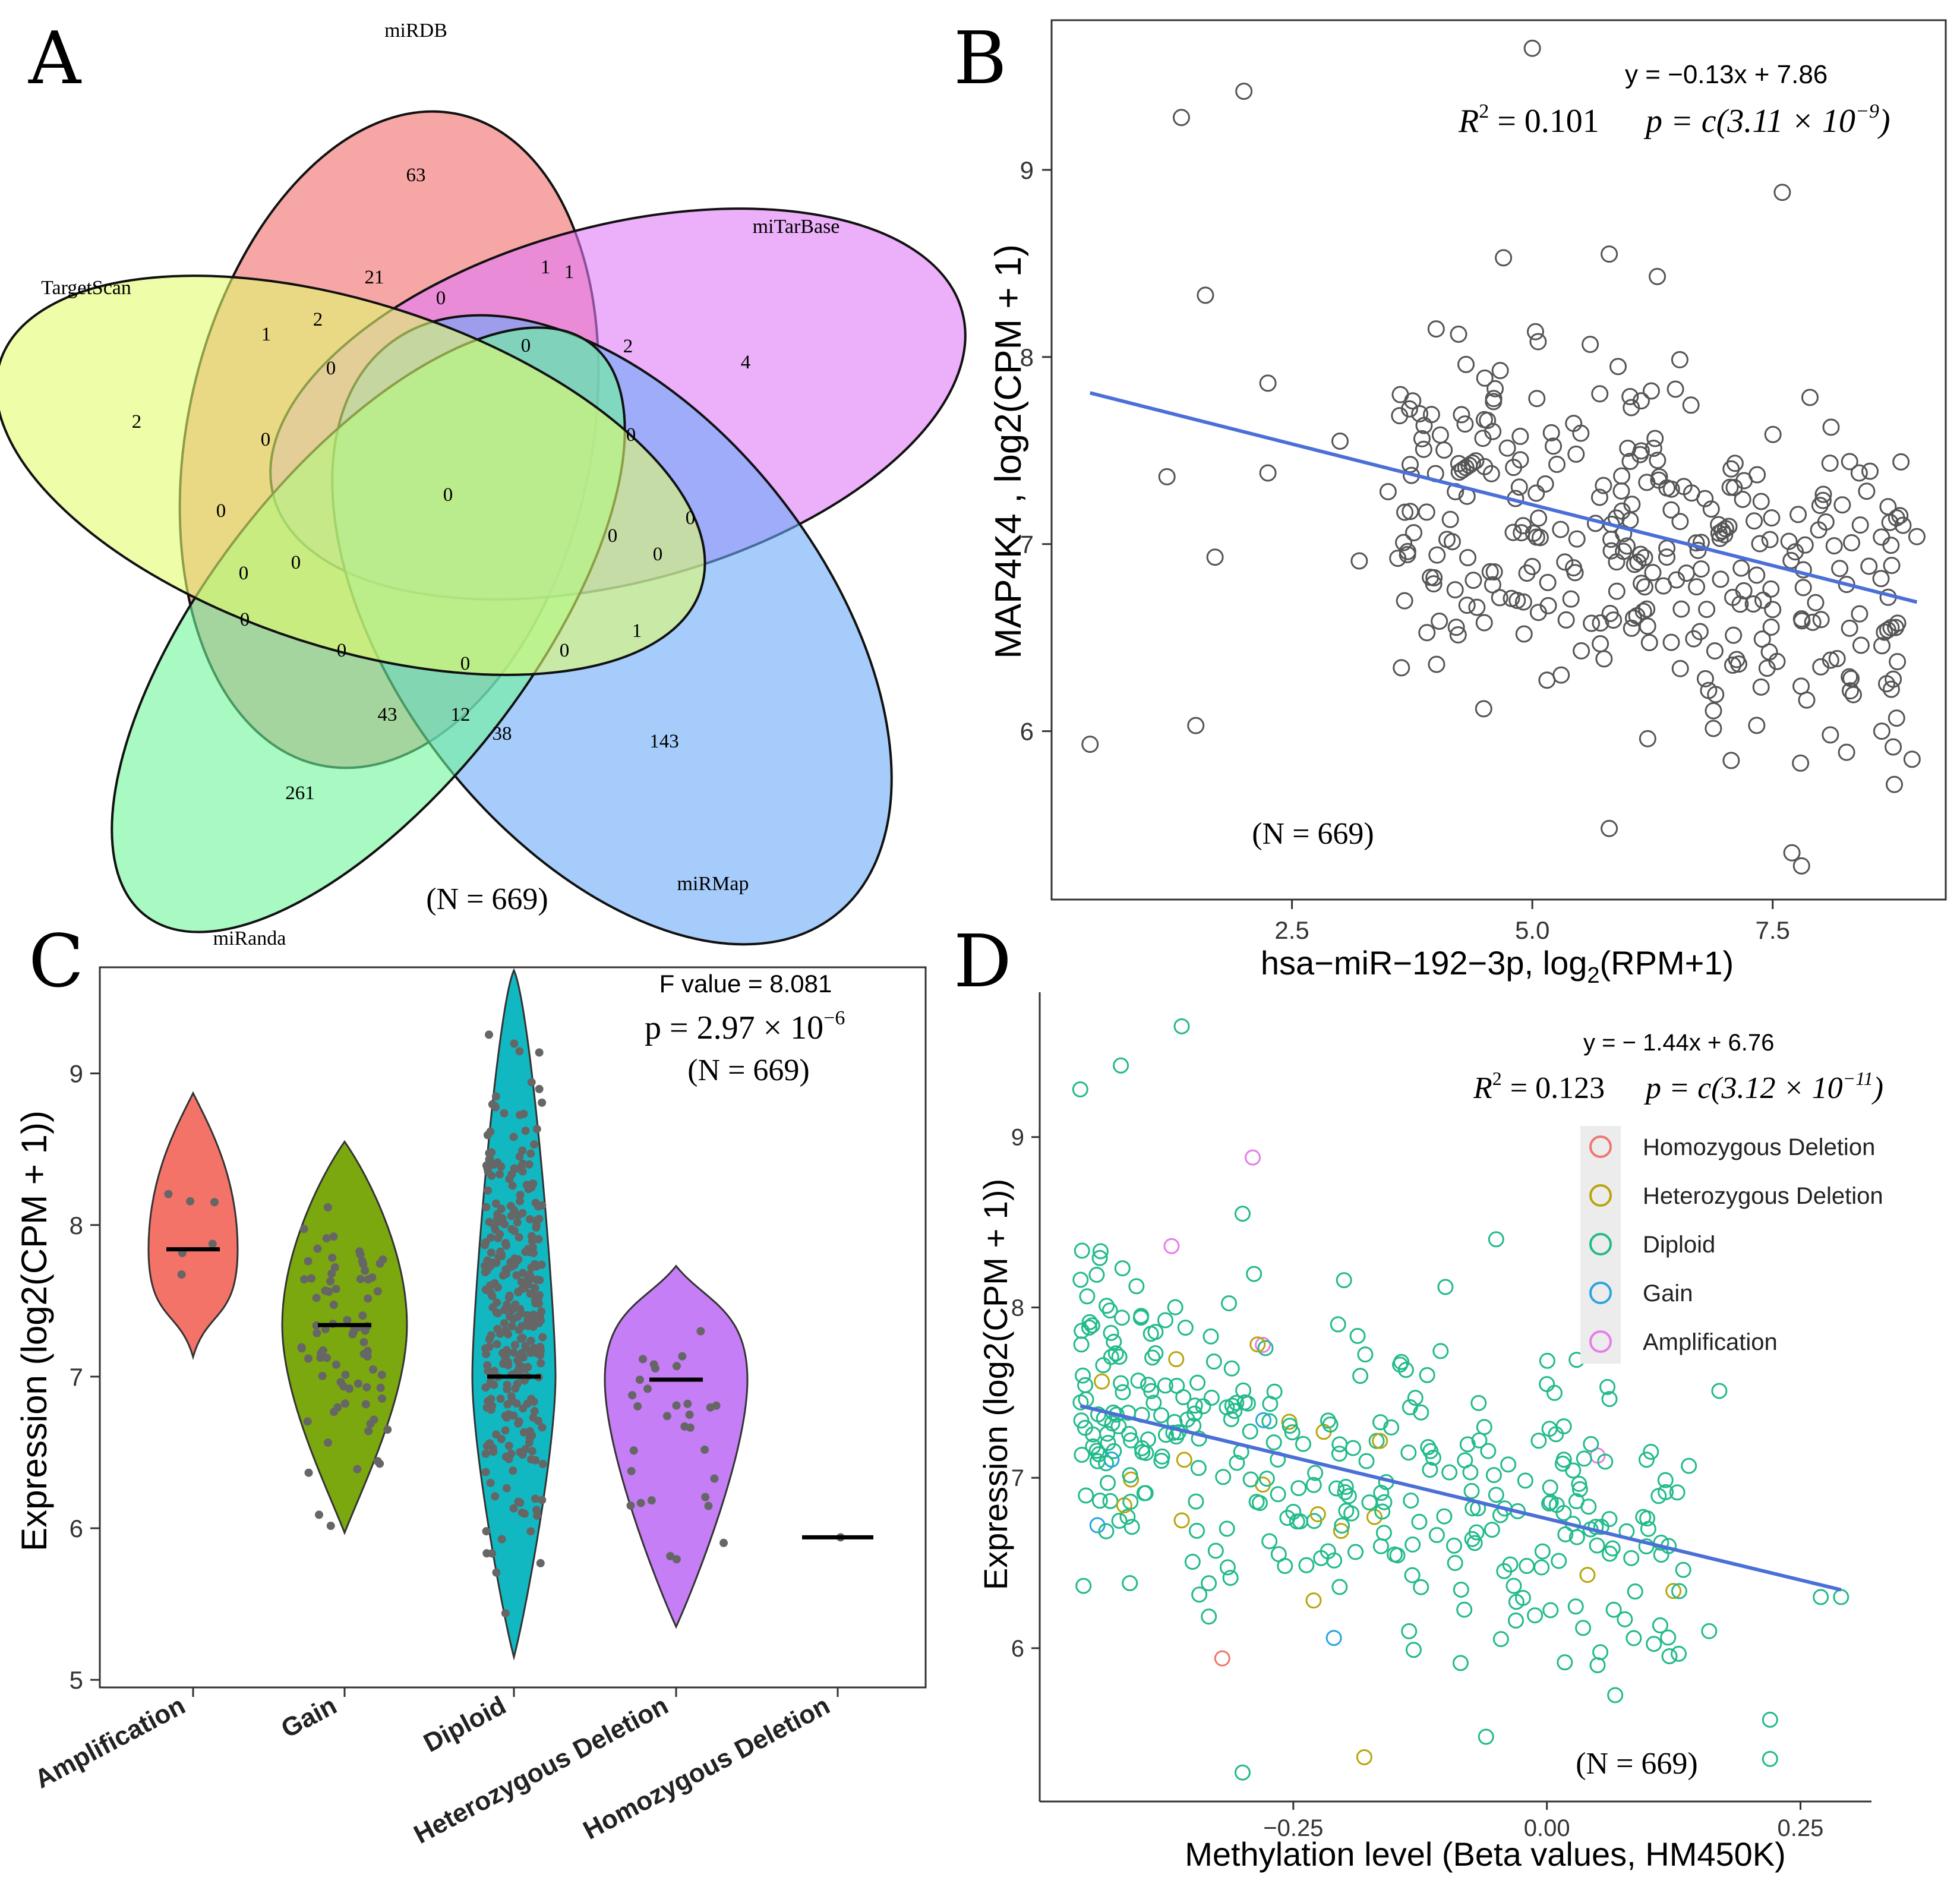 The height and width of the screenshot is (1893, 1960). Describe the element at coordinates (1600, 1341) in the screenshot. I see `plot-d-legend-key` at that location.